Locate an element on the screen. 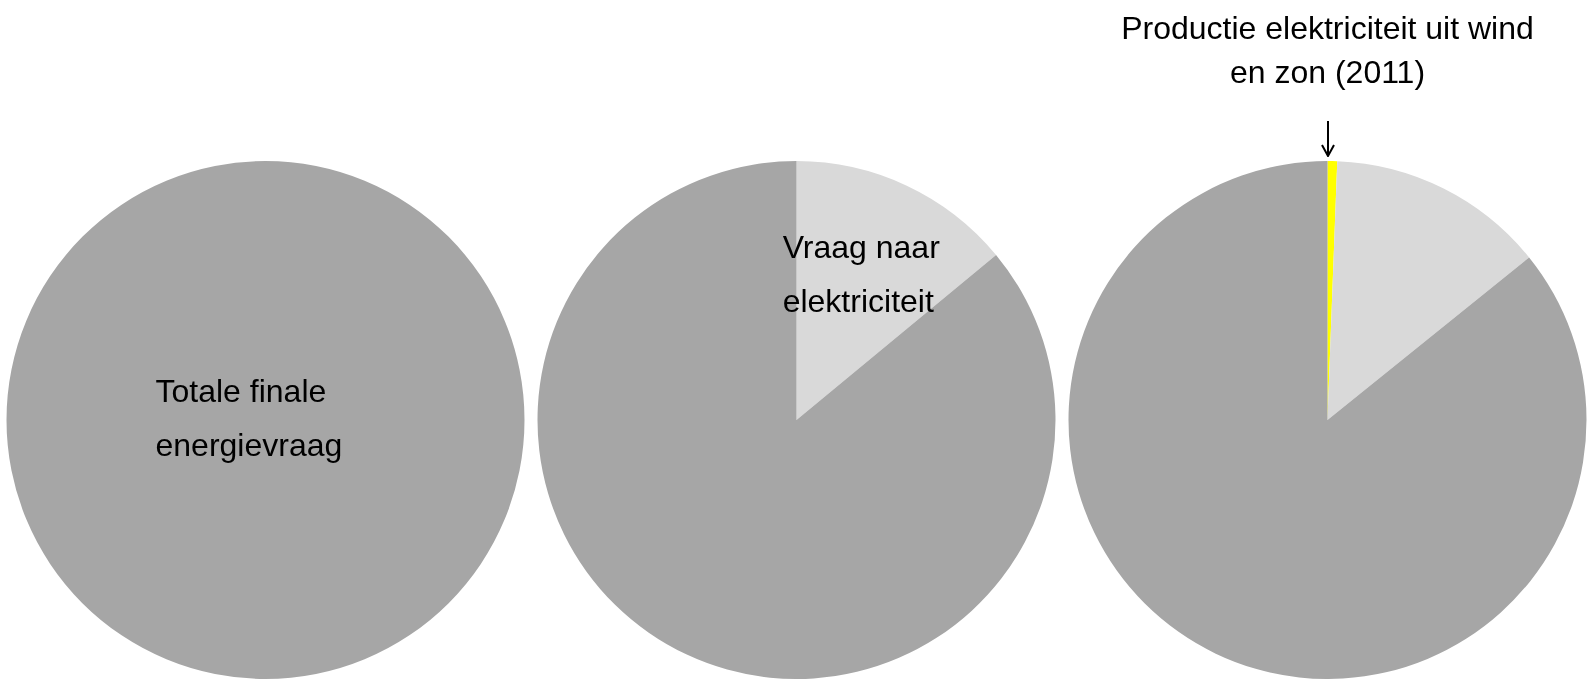 The width and height of the screenshot is (1593, 679). slice-label: Vraag naar elektriciteit is located at coordinates (861, 274).